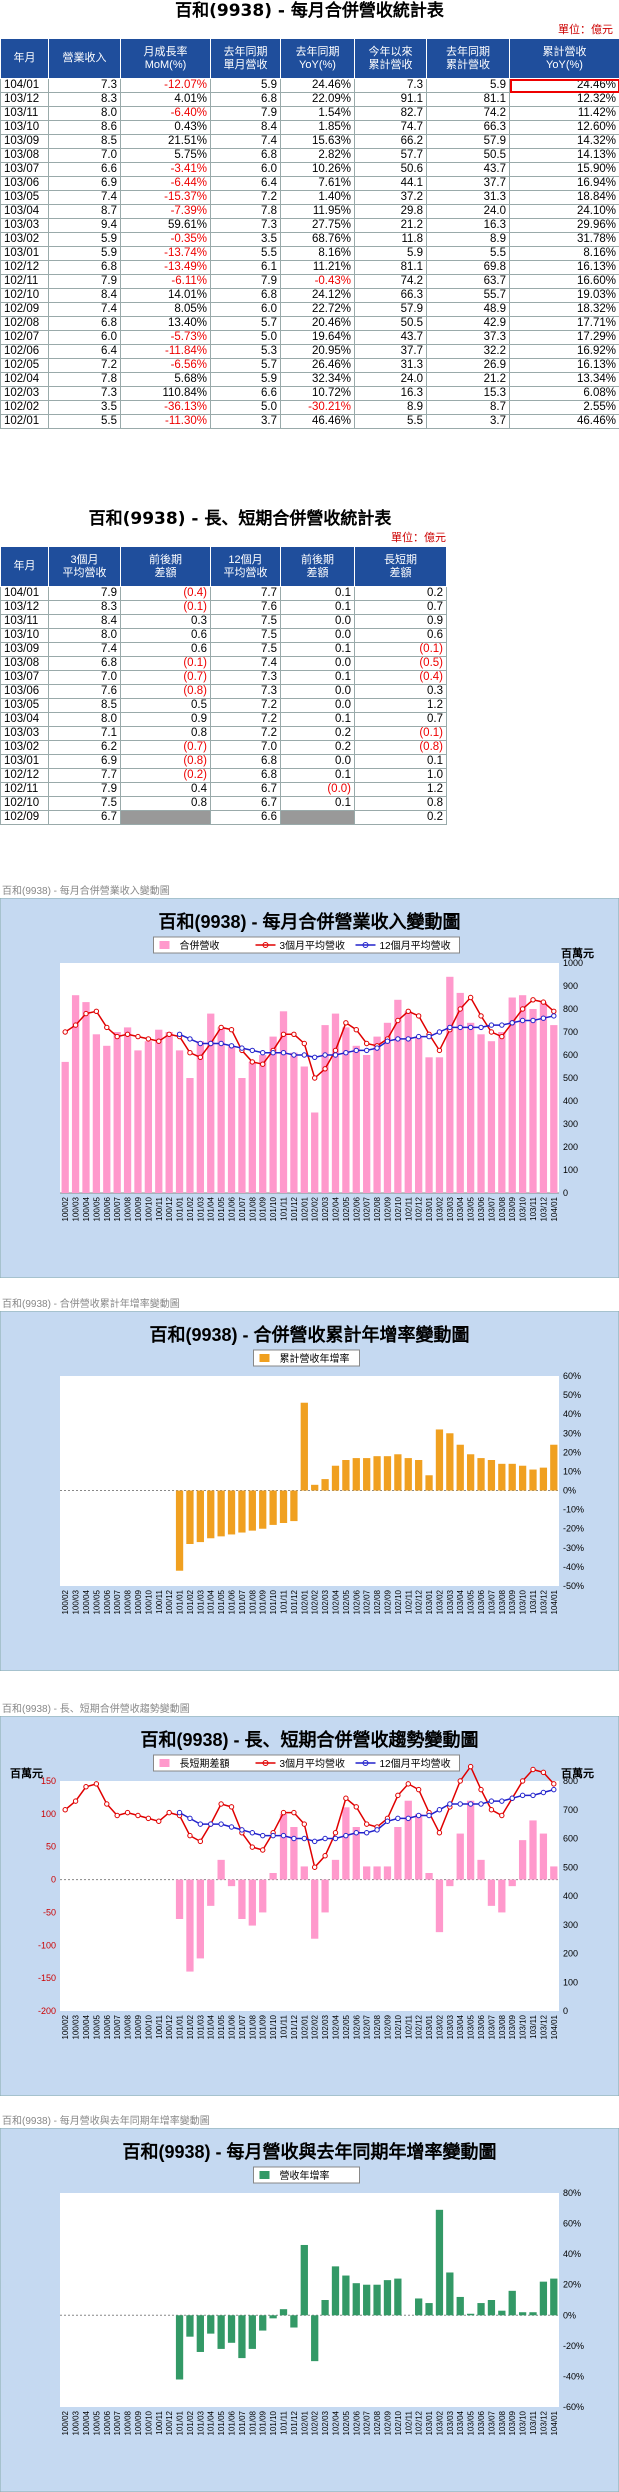  What do you see at coordinates (460, 2026) in the screenshot?
I see `x-tick-label: 103/04` at bounding box center [460, 2026].